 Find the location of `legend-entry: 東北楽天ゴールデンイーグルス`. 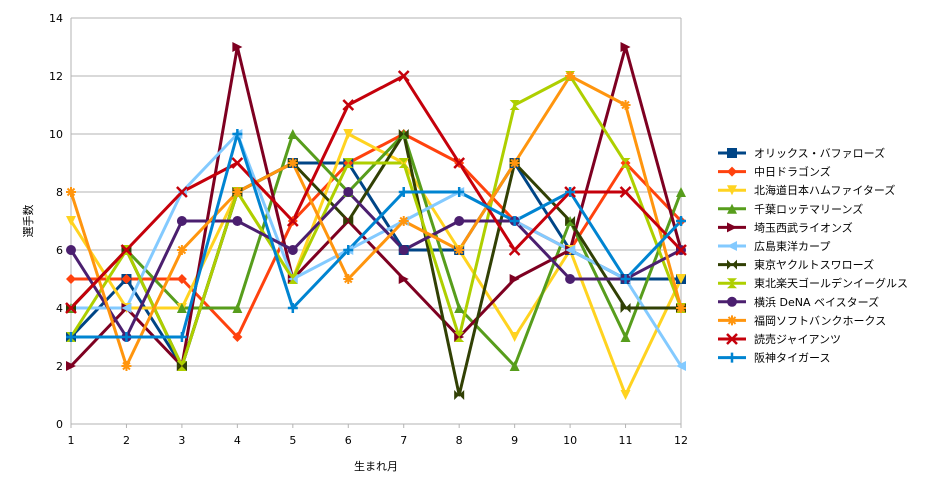

legend-entry: 東北楽天ゴールデンイーグルス is located at coordinates (813, 283).